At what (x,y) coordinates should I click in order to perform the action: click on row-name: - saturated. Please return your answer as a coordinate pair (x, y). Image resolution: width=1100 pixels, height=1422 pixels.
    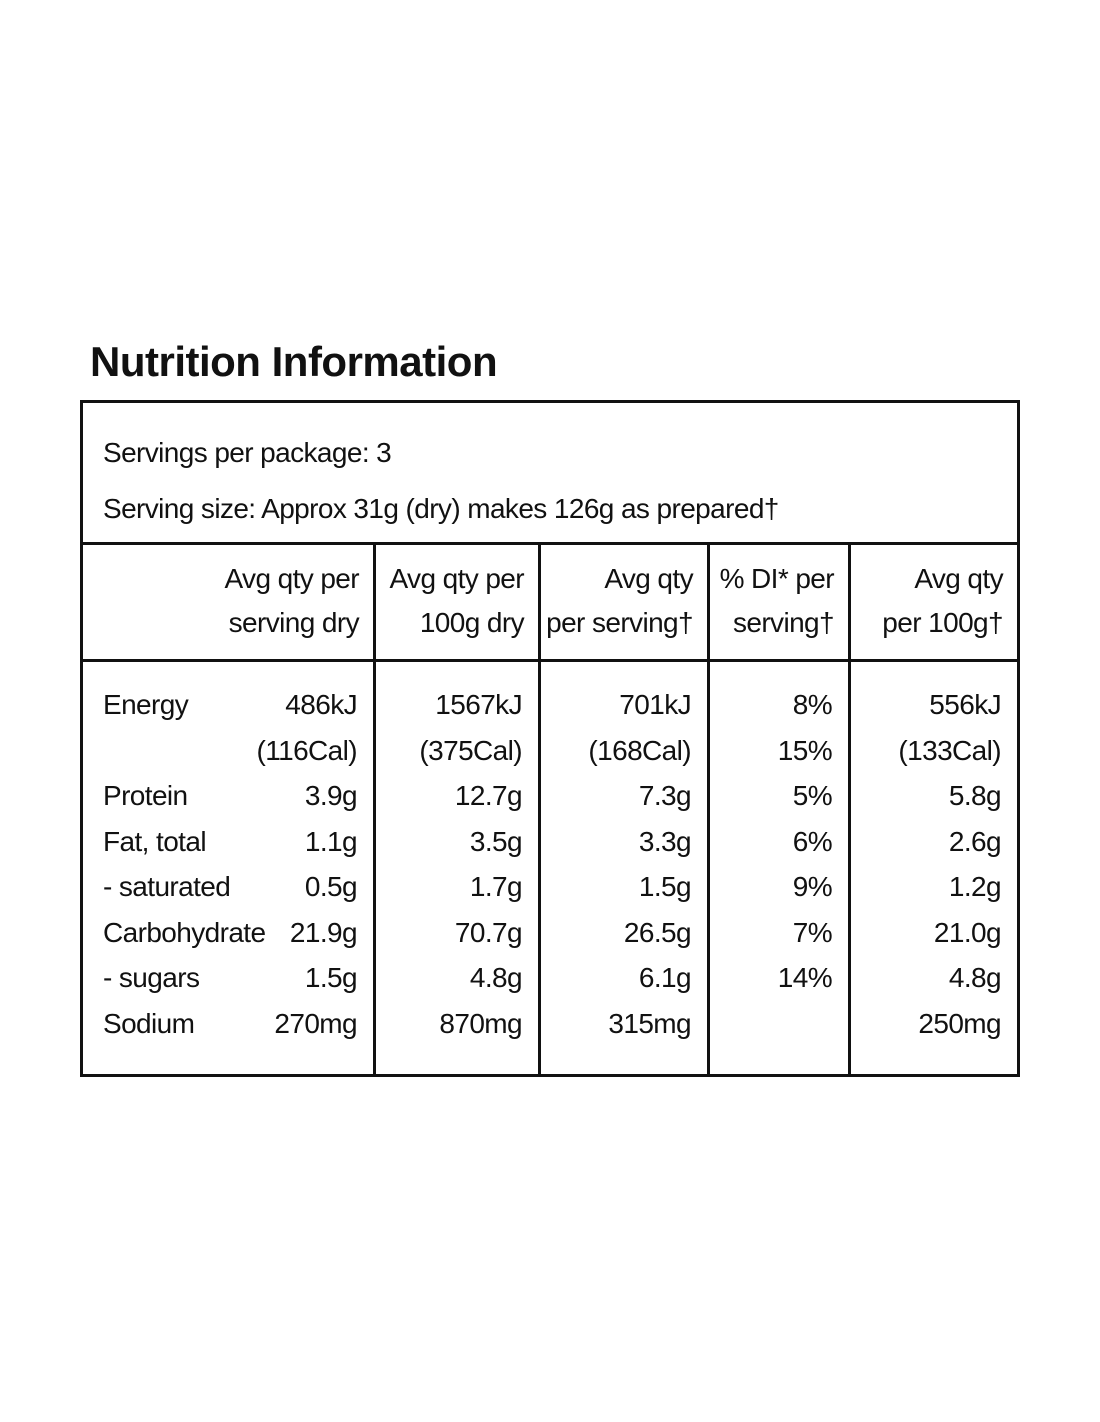
    Looking at the image, I should click on (167, 886).